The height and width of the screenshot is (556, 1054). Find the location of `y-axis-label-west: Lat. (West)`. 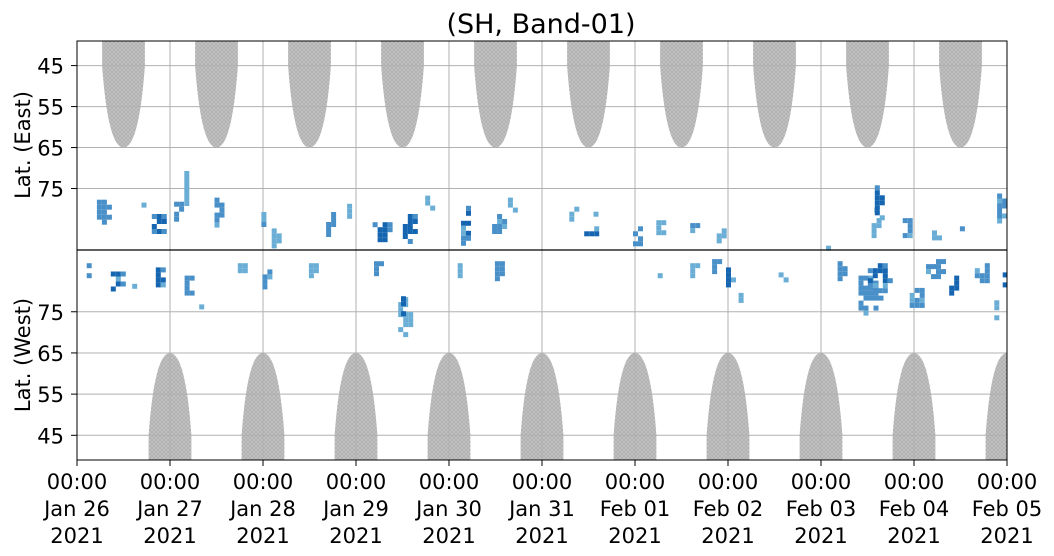

y-axis-label-west: Lat. (West) is located at coordinates (23, 355).